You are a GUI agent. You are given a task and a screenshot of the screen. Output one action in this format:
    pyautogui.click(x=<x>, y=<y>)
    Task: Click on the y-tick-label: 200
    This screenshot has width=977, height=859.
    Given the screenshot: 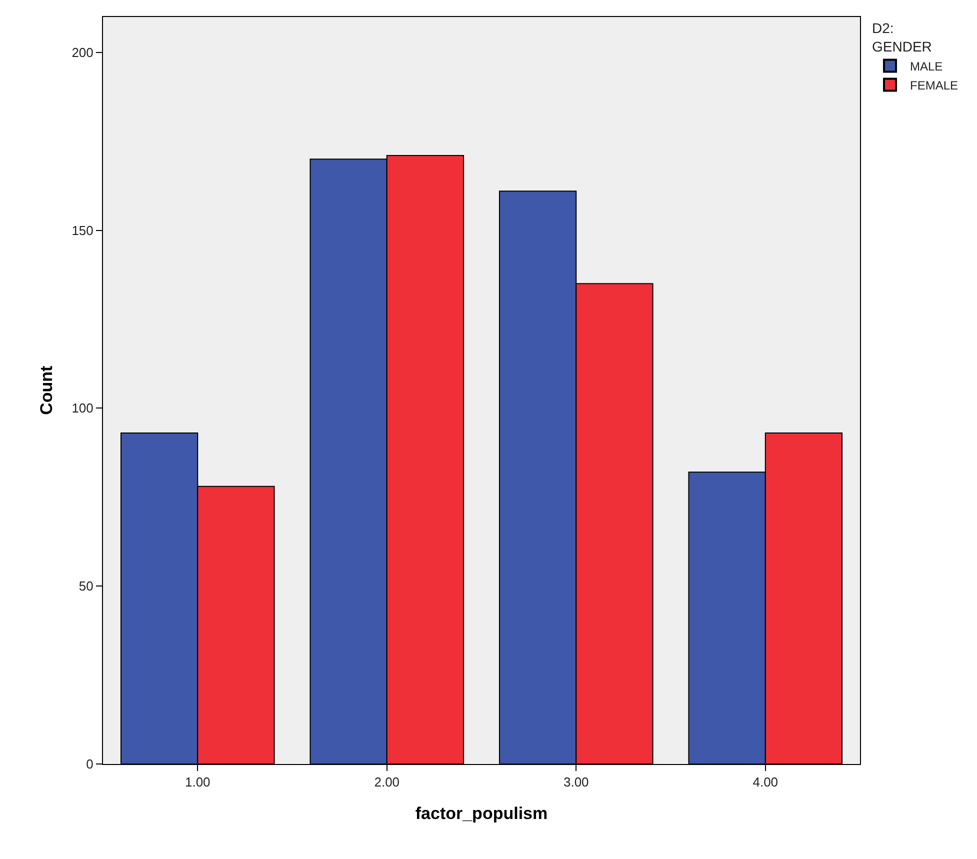 What is the action you would take?
    pyautogui.click(x=83, y=52)
    